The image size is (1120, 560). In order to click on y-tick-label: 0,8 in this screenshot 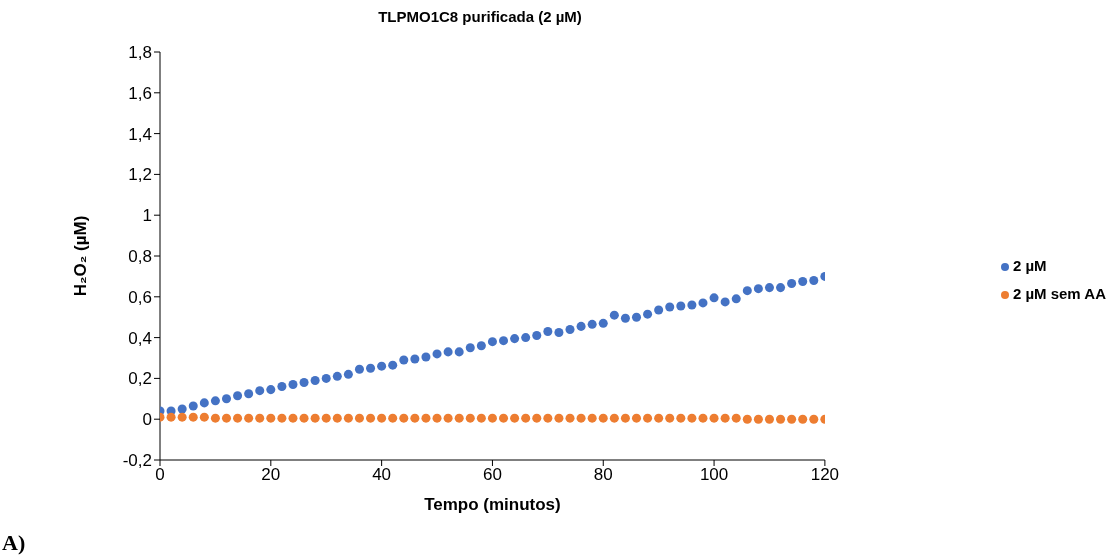, I will do `click(140, 257)`.